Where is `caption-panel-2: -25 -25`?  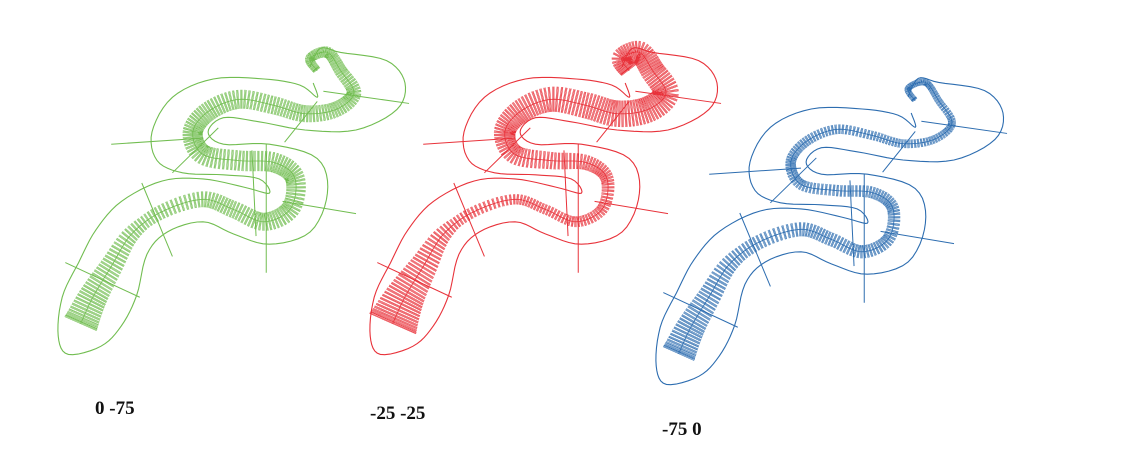
caption-panel-2: -25 -25 is located at coordinates (398, 413).